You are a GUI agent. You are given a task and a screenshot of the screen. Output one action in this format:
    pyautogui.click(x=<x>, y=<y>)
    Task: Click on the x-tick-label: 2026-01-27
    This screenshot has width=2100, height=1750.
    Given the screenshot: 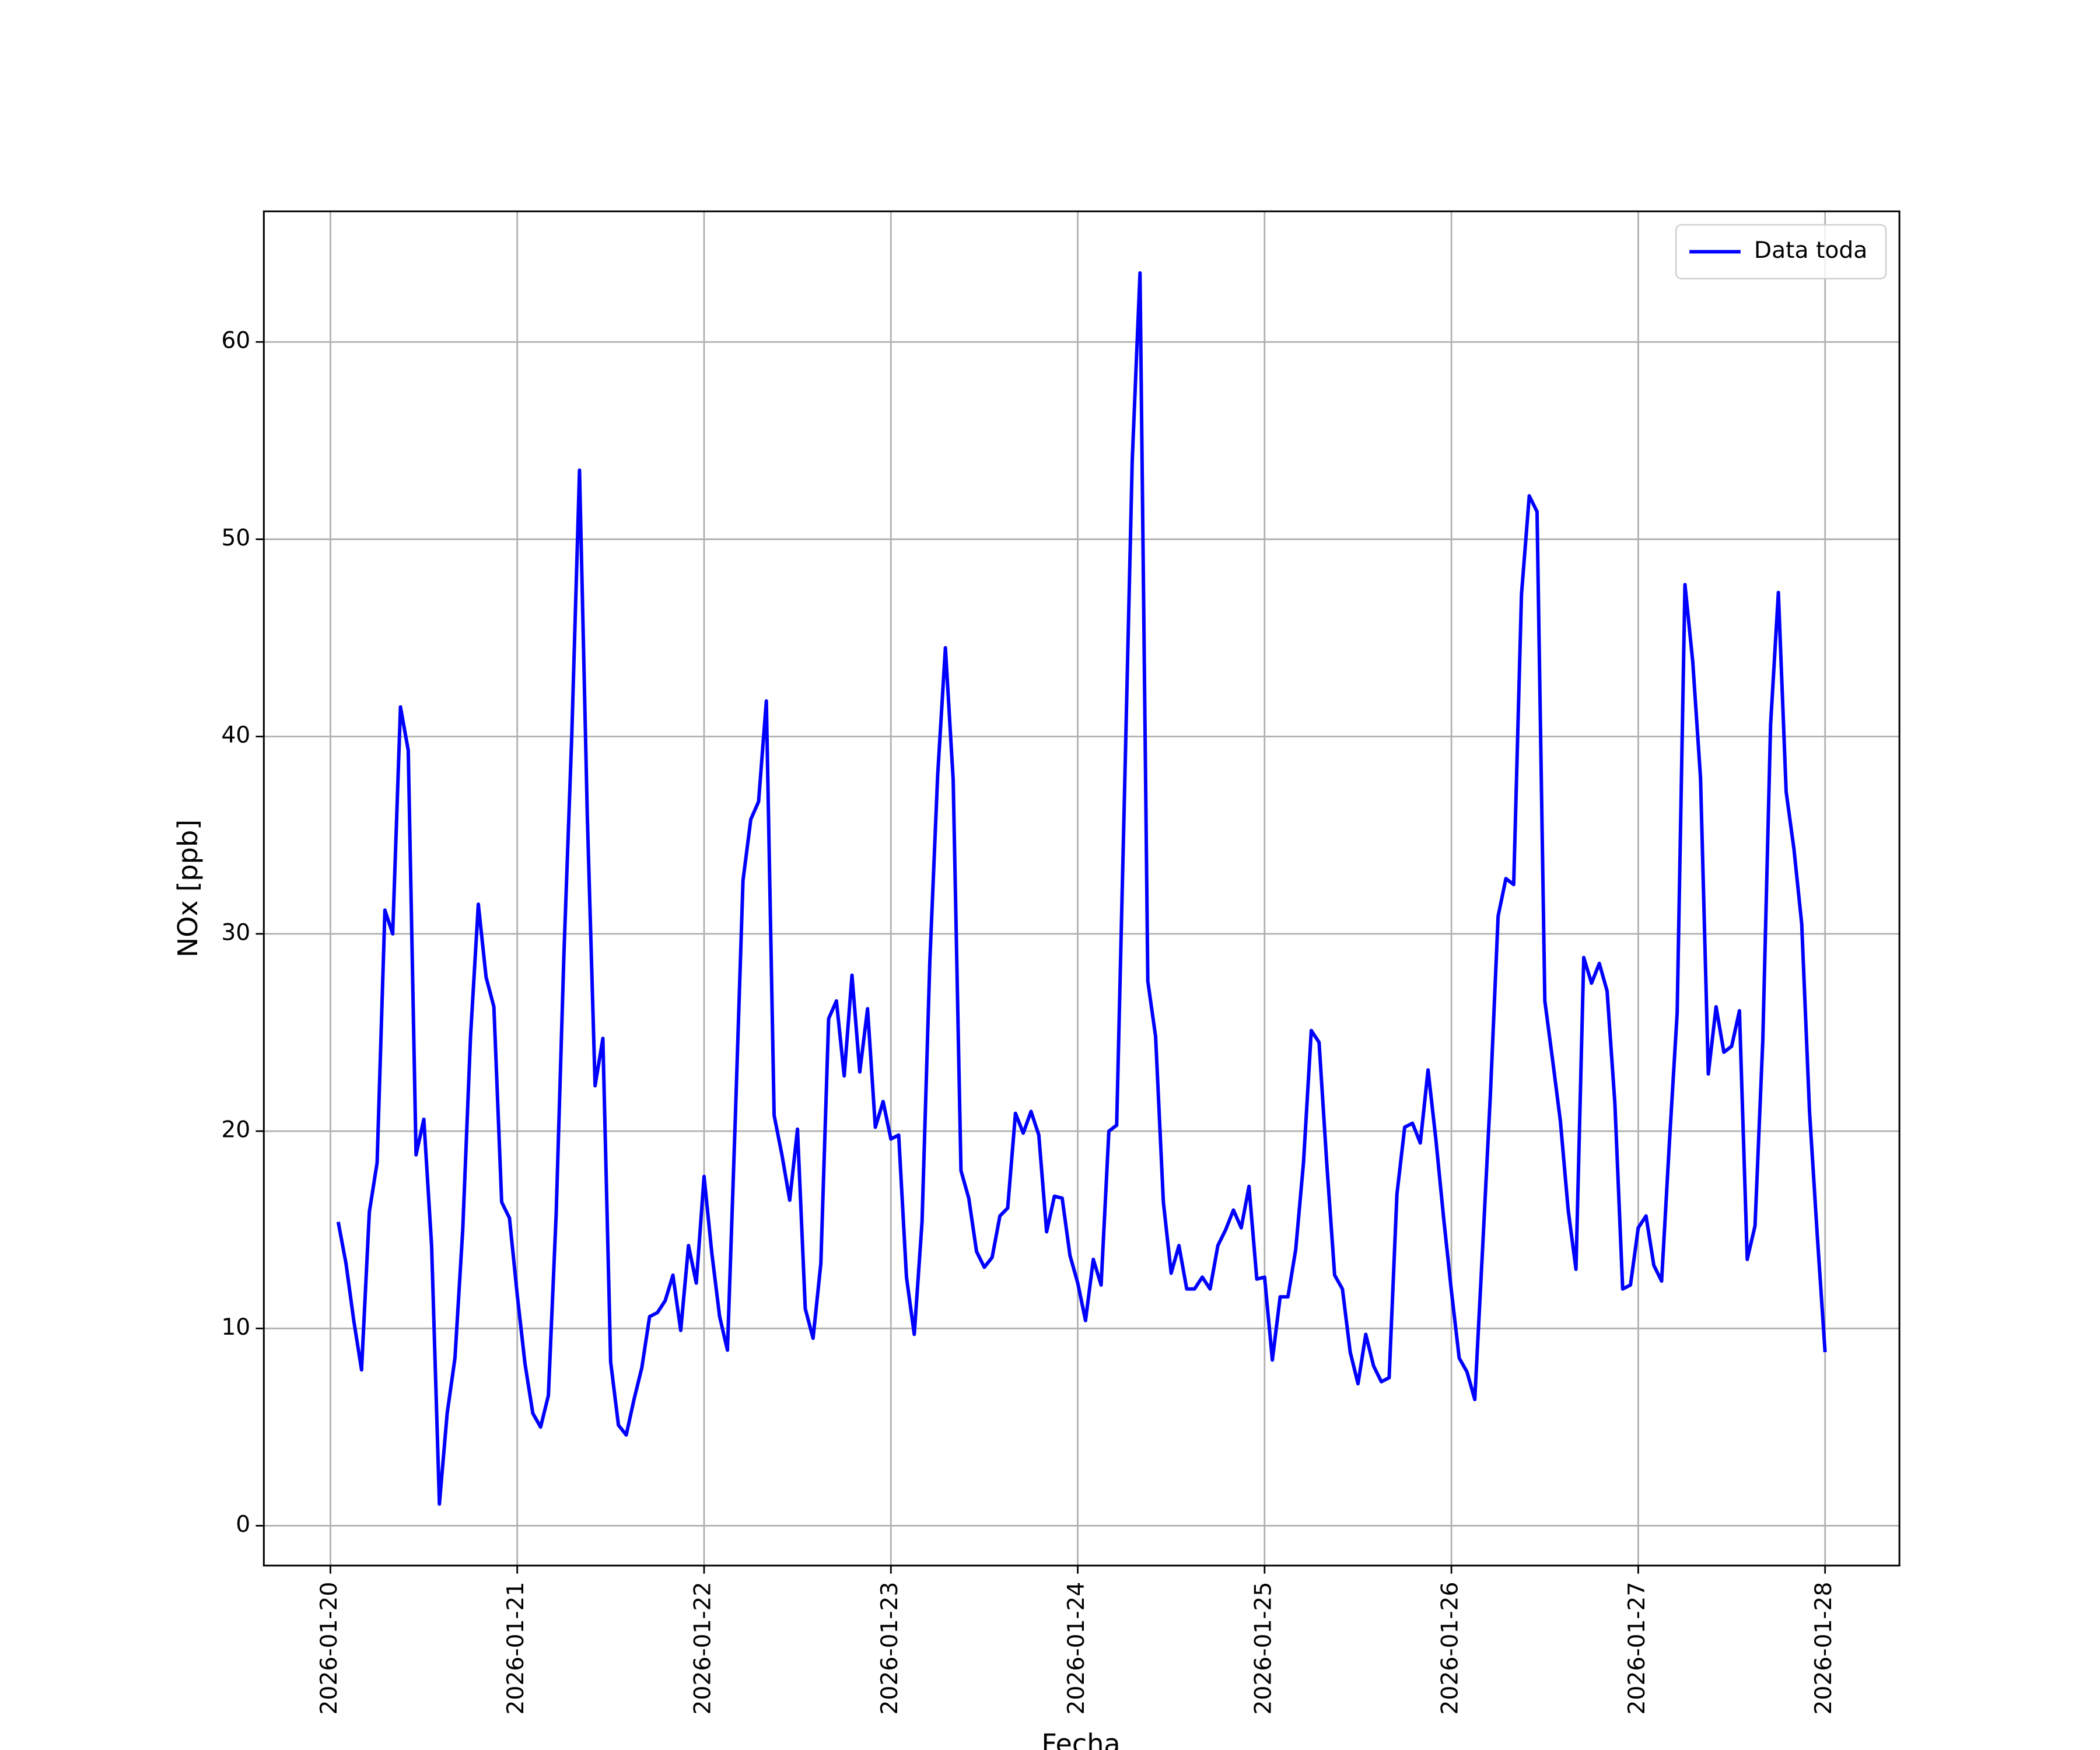 What is the action you would take?
    pyautogui.click(x=1637, y=1648)
    